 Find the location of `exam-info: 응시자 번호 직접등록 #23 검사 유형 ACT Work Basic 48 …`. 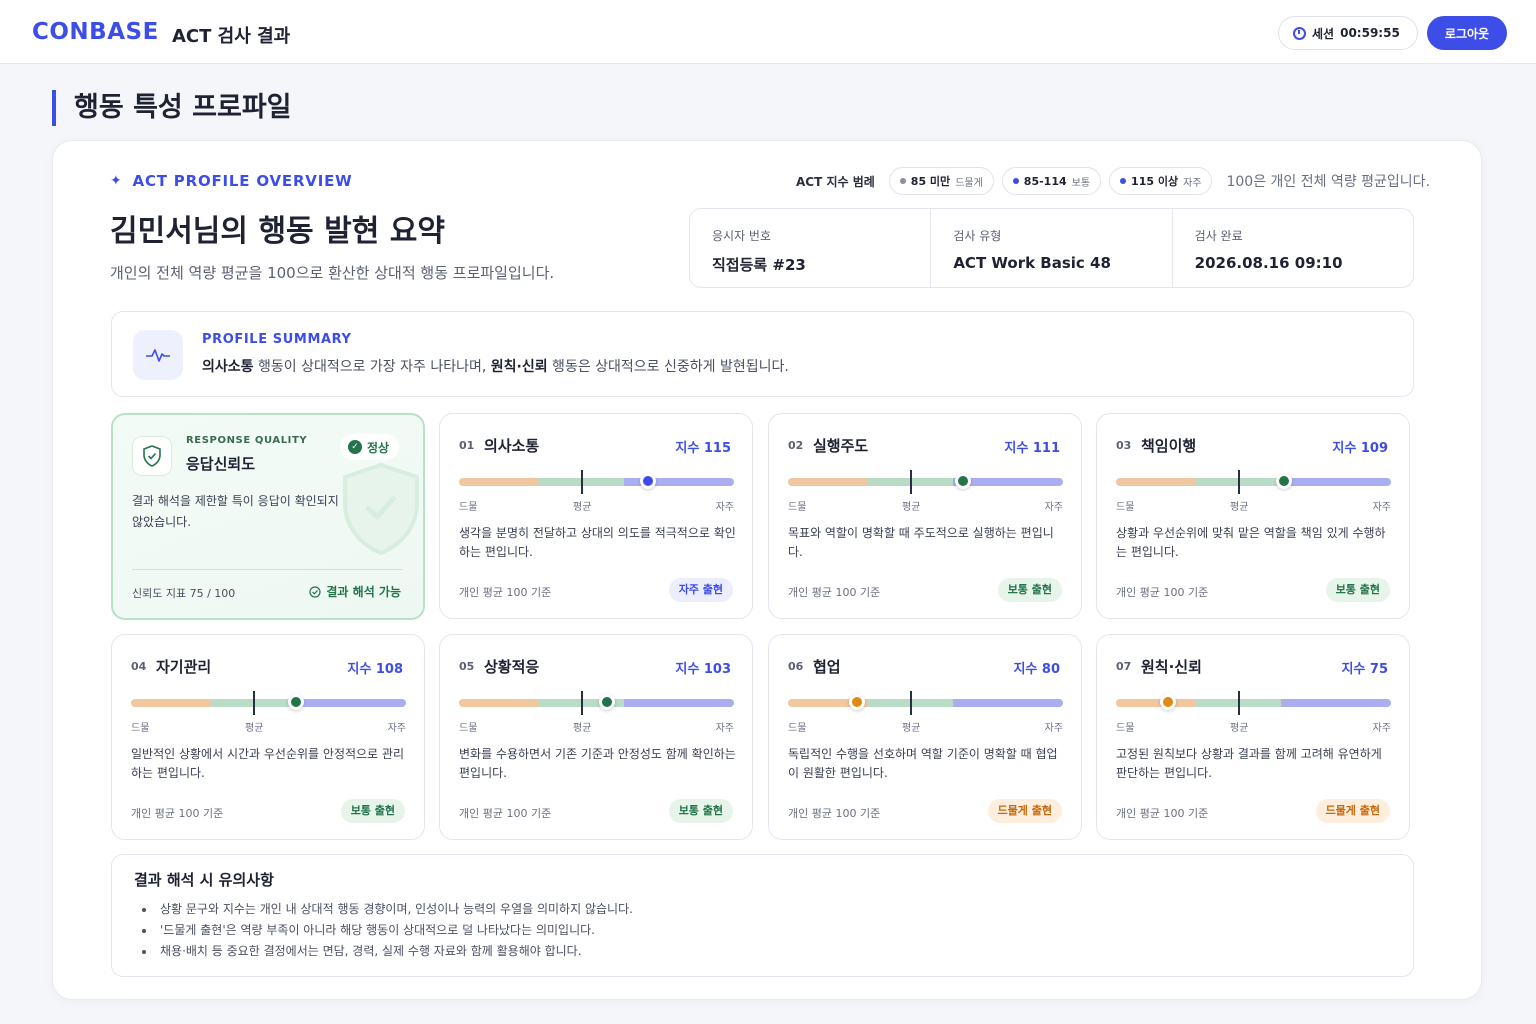

exam-info: 응시자 번호 직접등록 #23 검사 유형 ACT Work Basic 48 … is located at coordinates (1051, 248).